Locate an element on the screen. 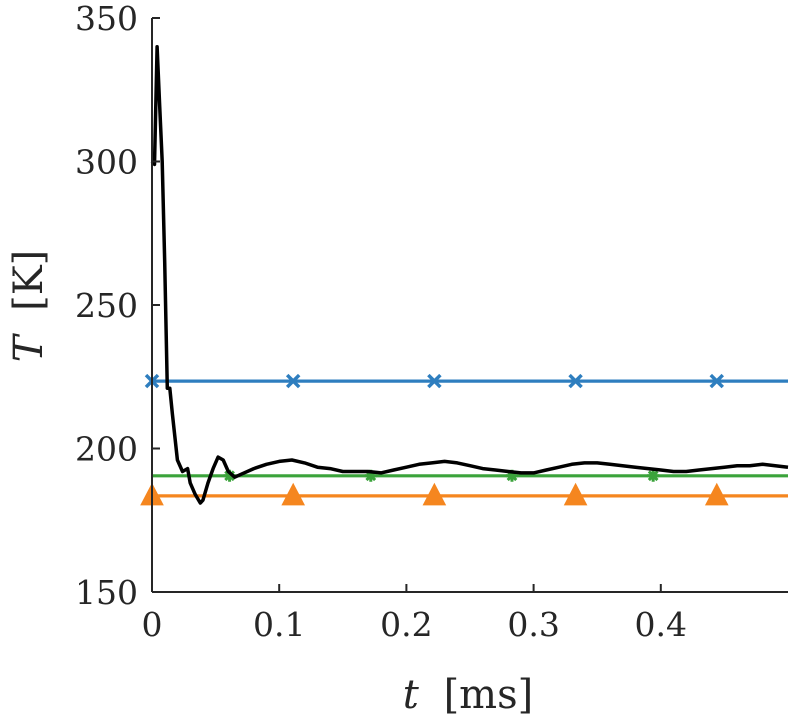  y-tick-label: 250 is located at coordinates (106, 305).